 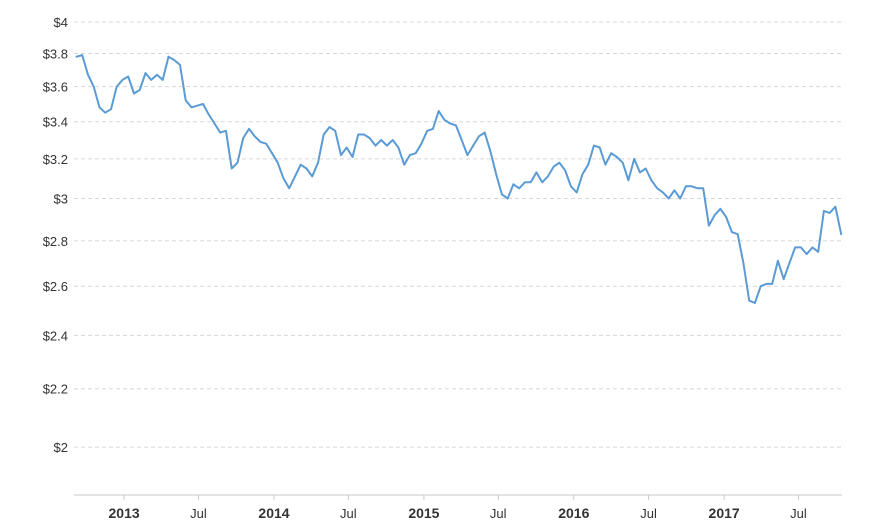 I want to click on x-axis: 2013 Jul 2014 Jul 2015 Jul 2016 Jul 2017 Jul, so click(x=458, y=507).